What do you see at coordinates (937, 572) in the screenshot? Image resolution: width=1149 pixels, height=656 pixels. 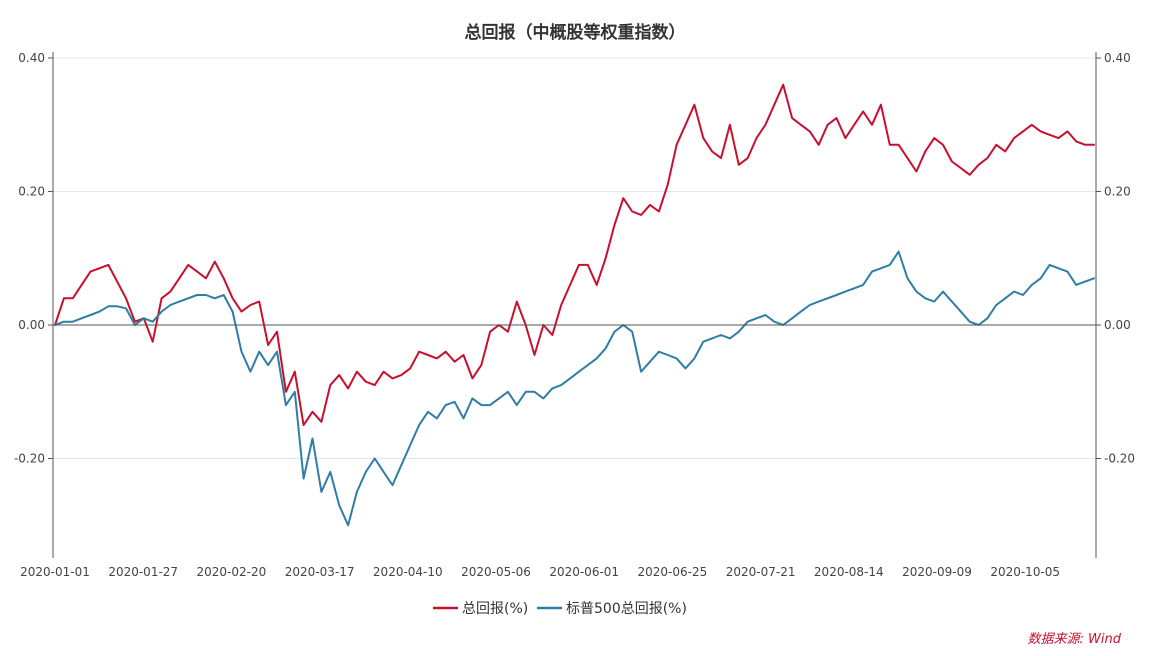 I see `x-tick-label: 2020-09-09` at bounding box center [937, 572].